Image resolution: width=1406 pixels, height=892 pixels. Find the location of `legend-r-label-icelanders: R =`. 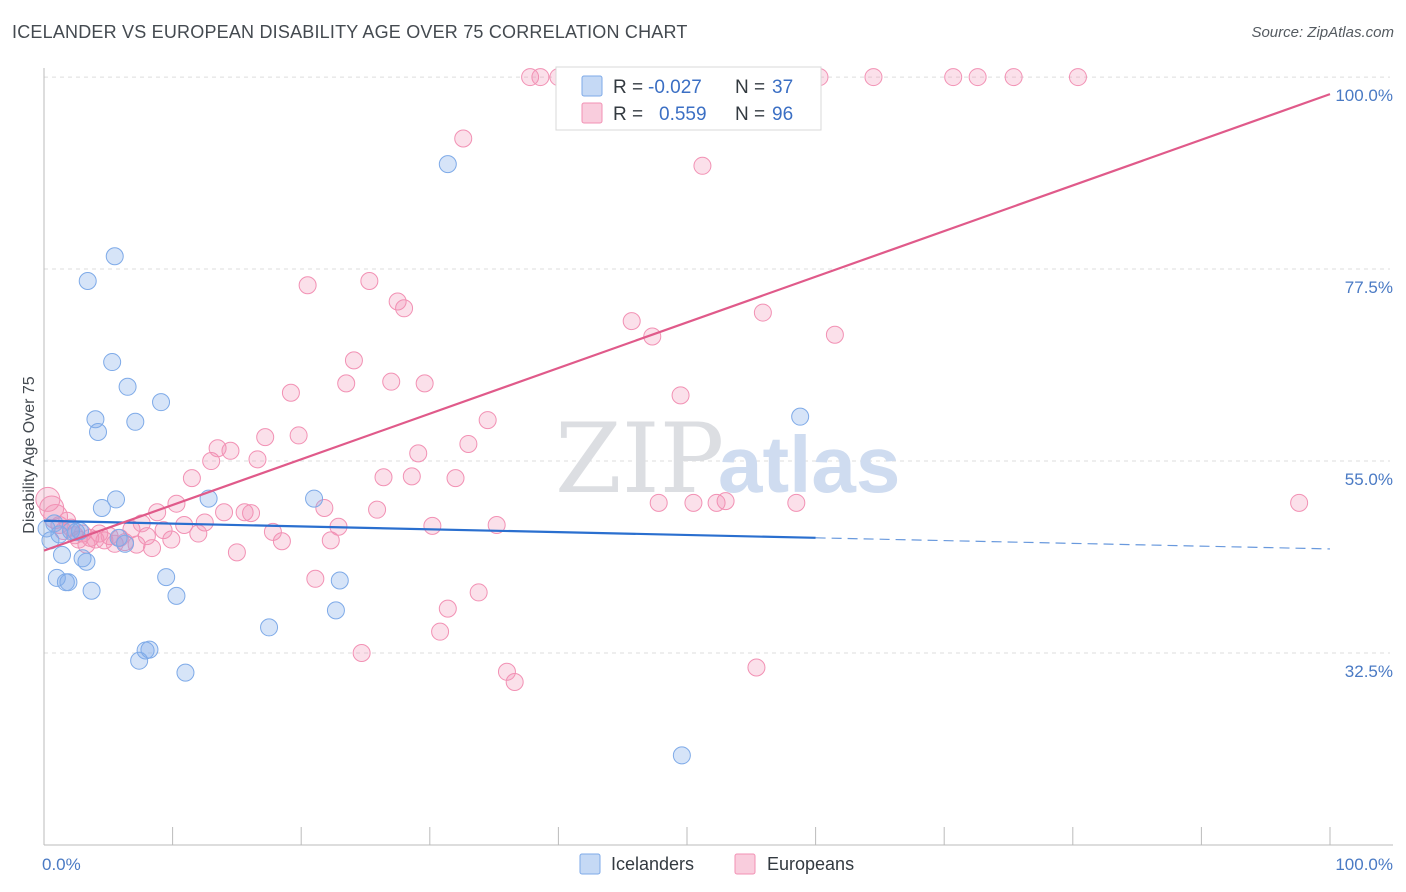

legend-r-label-icelanders: R = is located at coordinates (628, 87).